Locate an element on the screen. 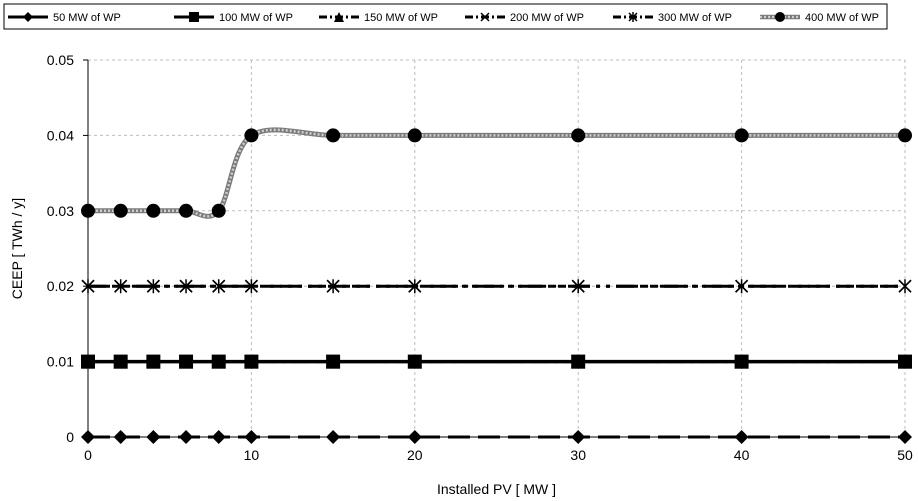 The height and width of the screenshot is (501, 918). series-150-mw-of-wp is located at coordinates (496, 361).